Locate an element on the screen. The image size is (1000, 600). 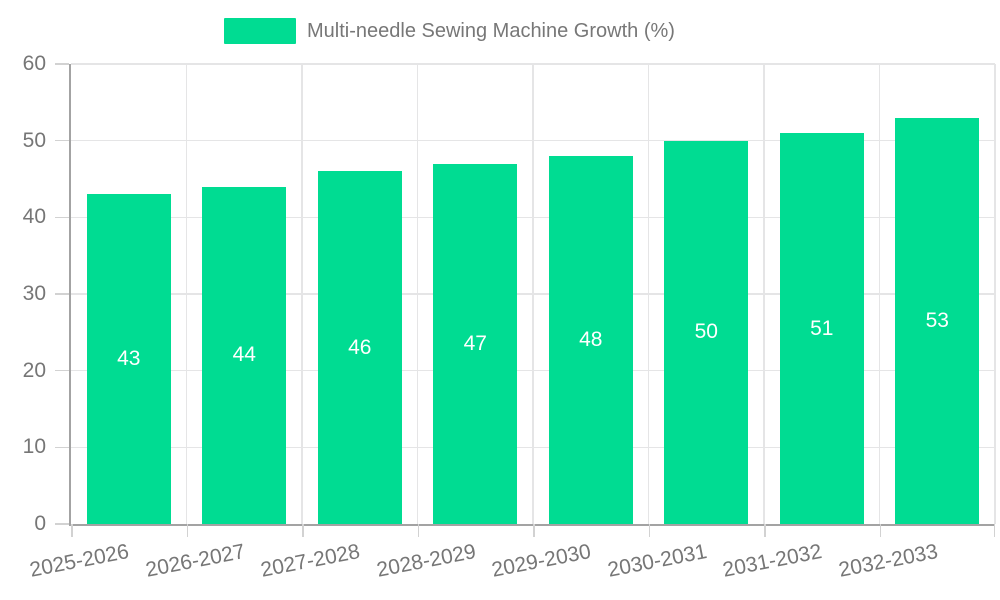
y-axis: 0 10 20 30 40 50 60 is located at coordinates (23, 293).